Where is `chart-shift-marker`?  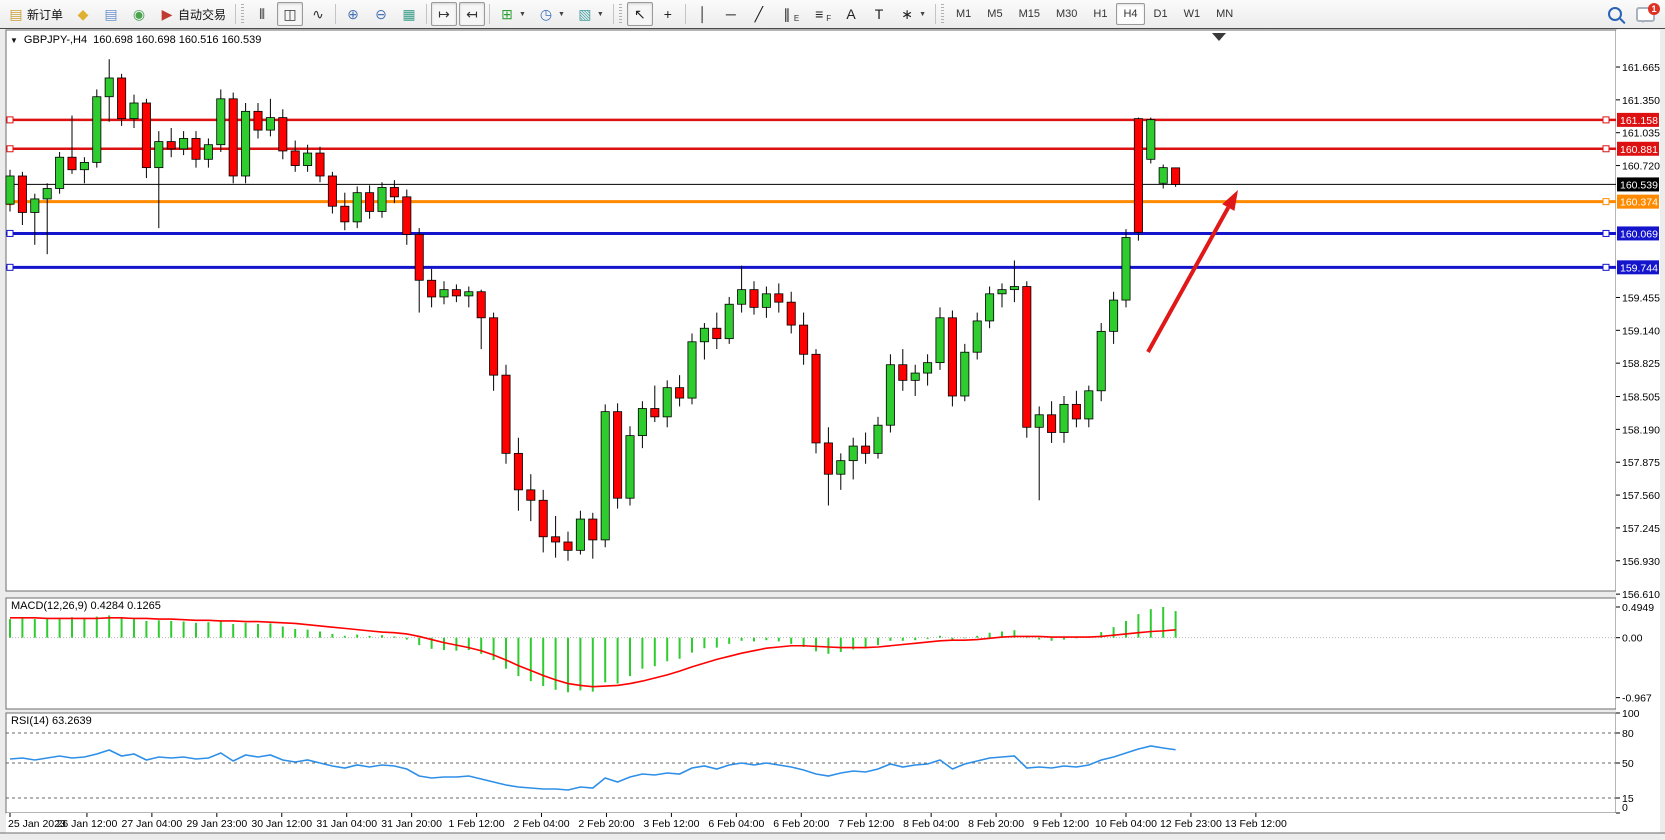 chart-shift-marker is located at coordinates (1219, 37).